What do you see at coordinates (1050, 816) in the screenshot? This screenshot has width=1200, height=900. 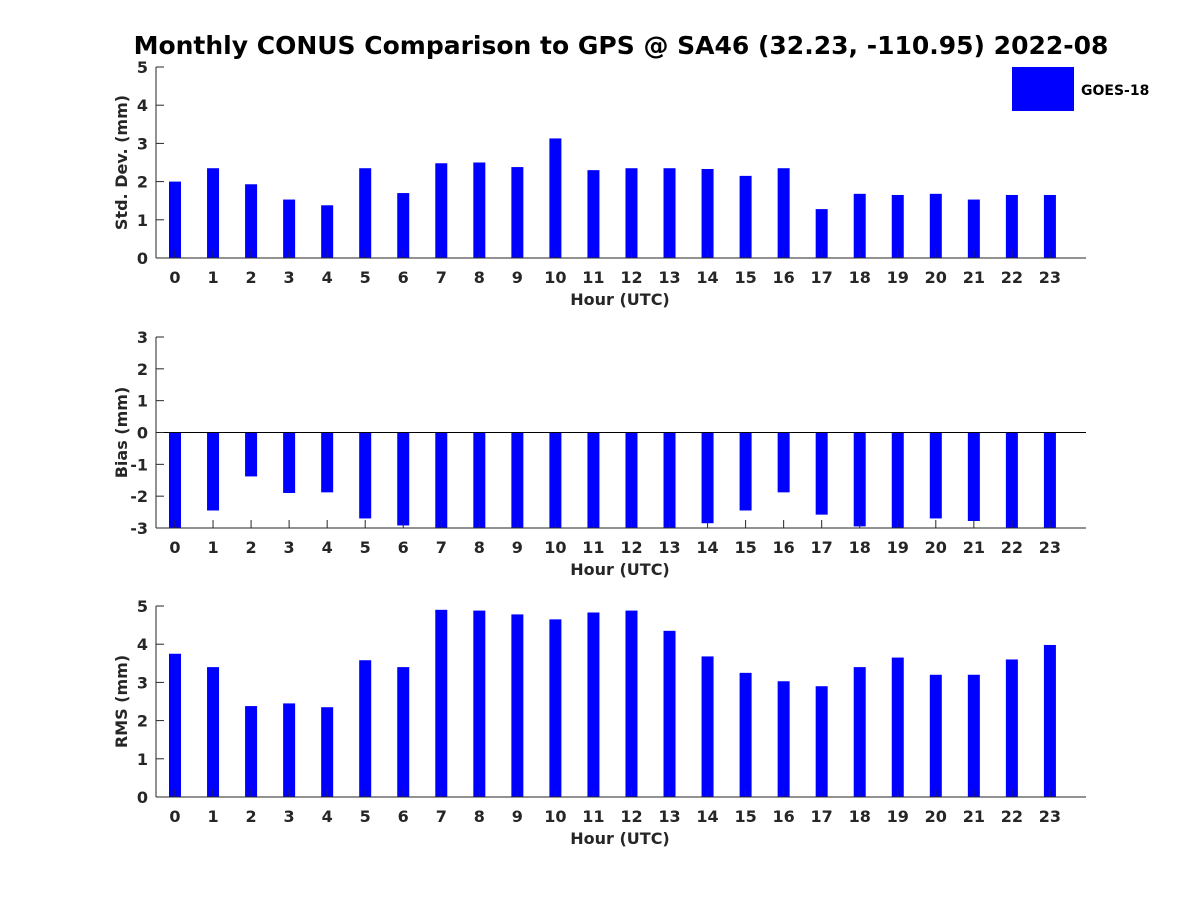 I see `x-tick-label: 23` at bounding box center [1050, 816].